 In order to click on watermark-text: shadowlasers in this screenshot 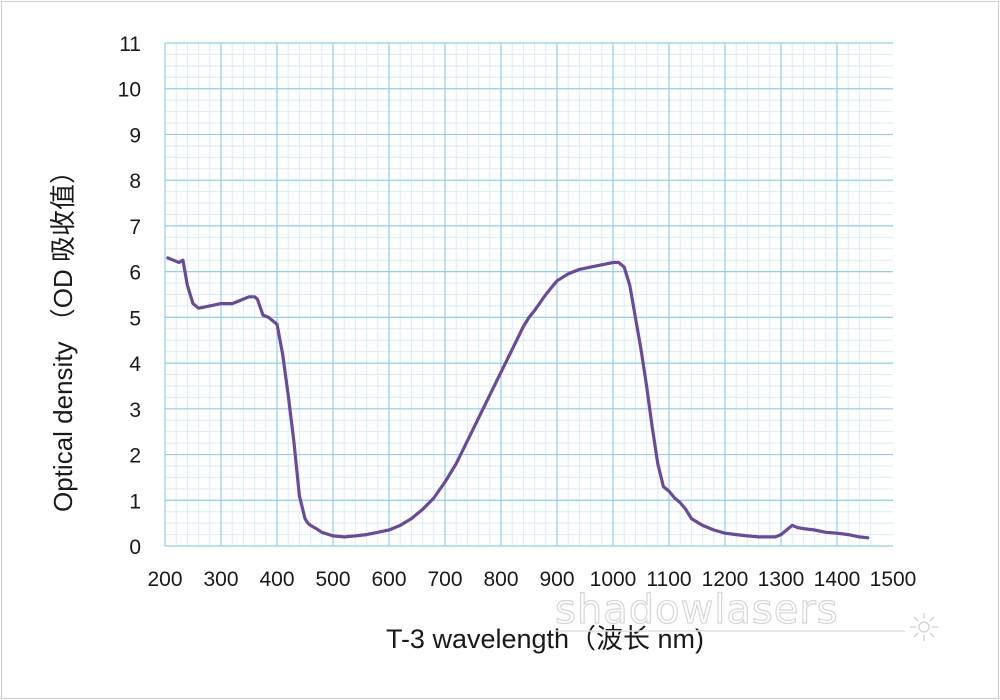, I will do `click(697, 610)`.